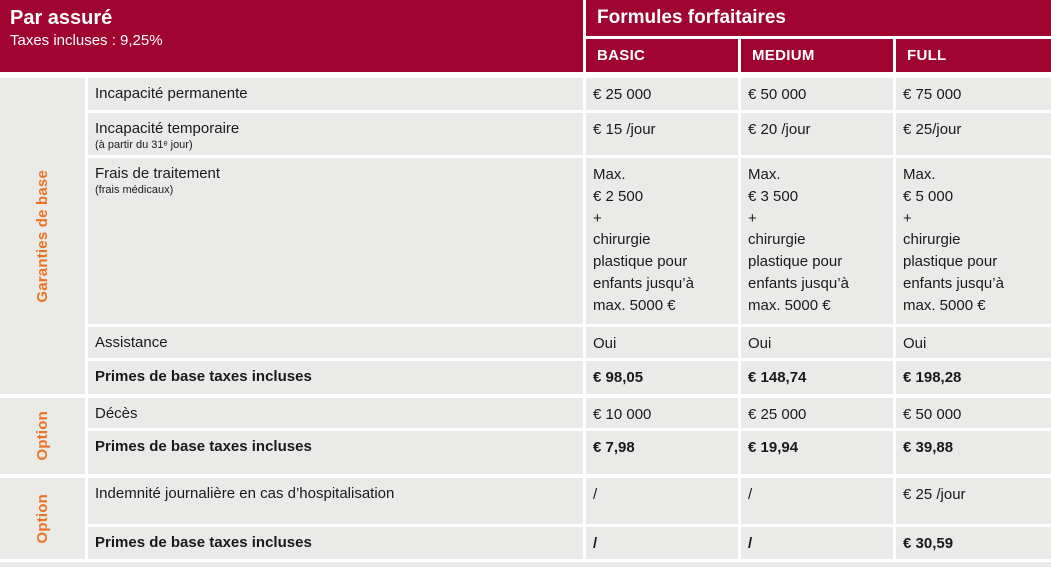 This screenshot has width=1051, height=567. I want to click on cell-medium: € 148,74, so click(817, 377).